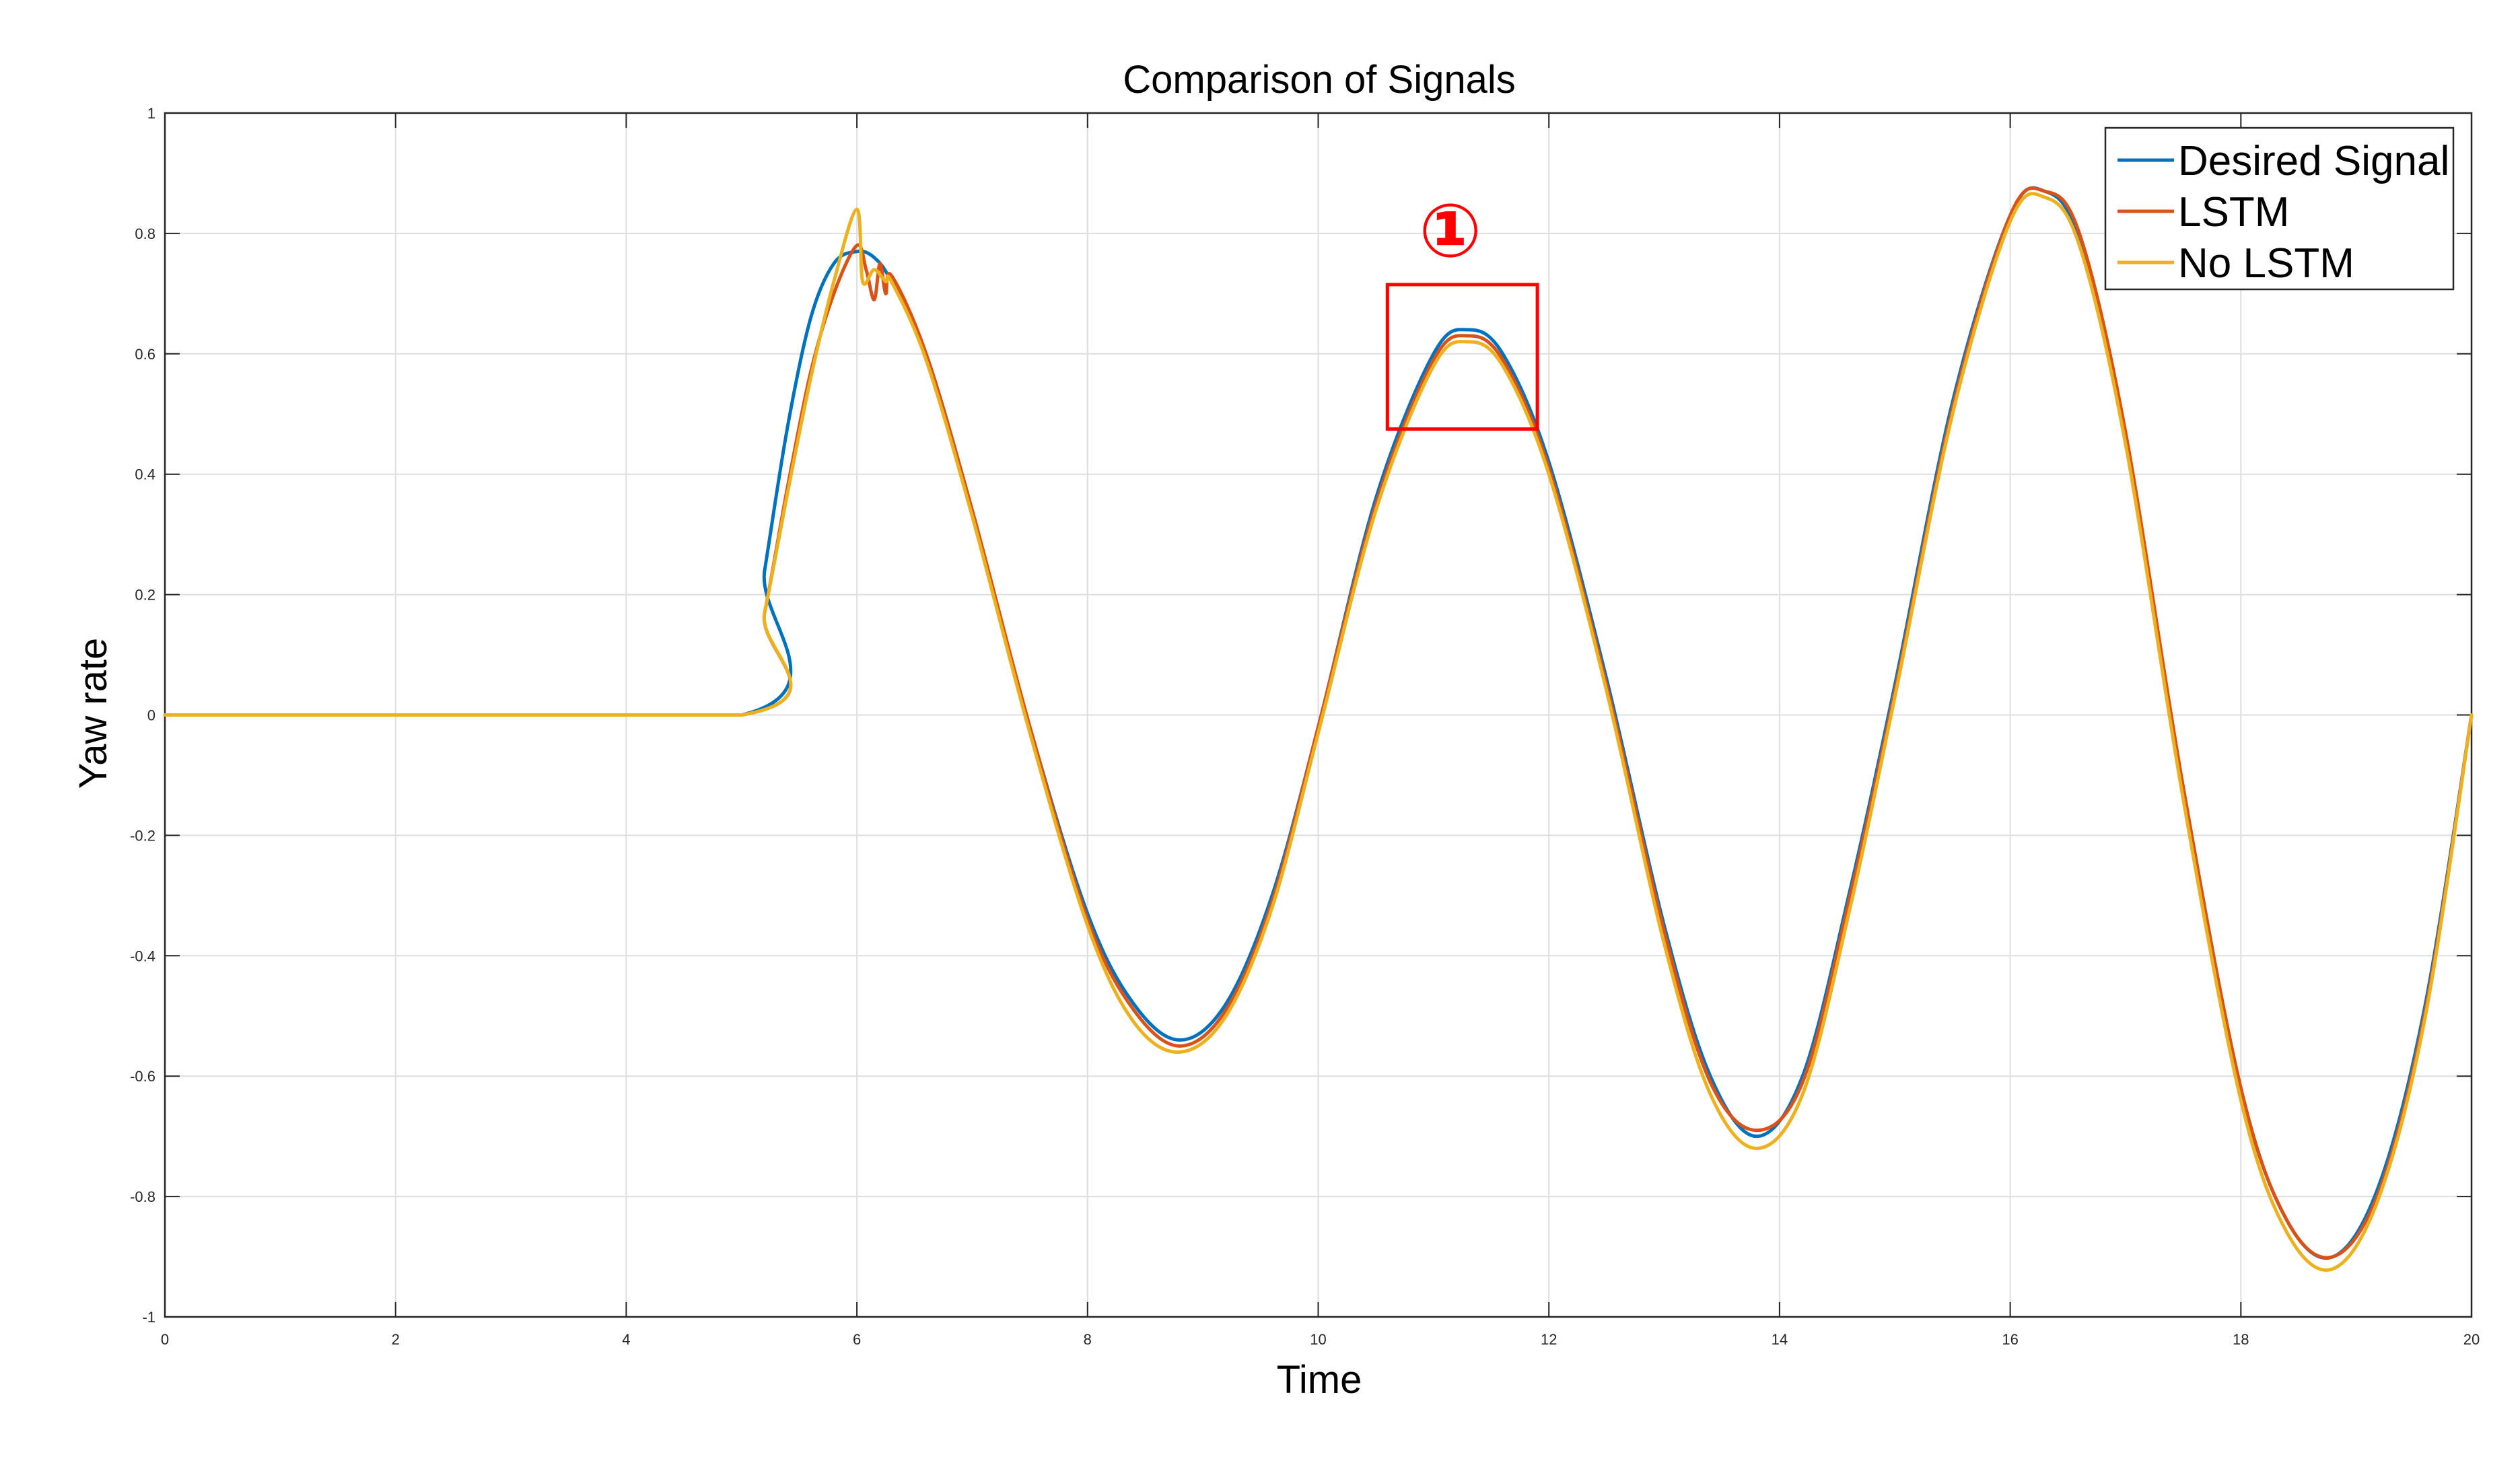 This screenshot has height=1471, width=2520. What do you see at coordinates (149, 1317) in the screenshot?
I see `y-tick-label: -1` at bounding box center [149, 1317].